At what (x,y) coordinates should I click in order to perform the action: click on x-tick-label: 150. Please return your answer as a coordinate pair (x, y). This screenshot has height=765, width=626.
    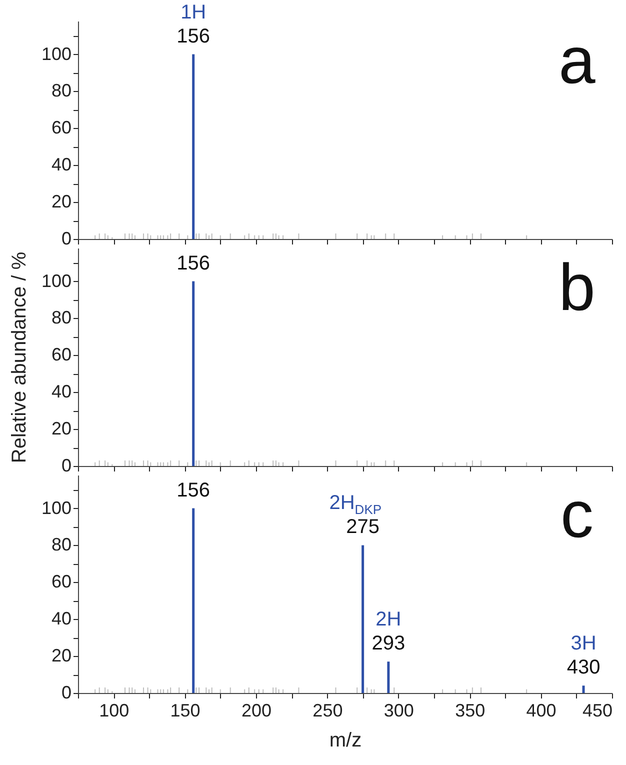
    Looking at the image, I should click on (185, 710).